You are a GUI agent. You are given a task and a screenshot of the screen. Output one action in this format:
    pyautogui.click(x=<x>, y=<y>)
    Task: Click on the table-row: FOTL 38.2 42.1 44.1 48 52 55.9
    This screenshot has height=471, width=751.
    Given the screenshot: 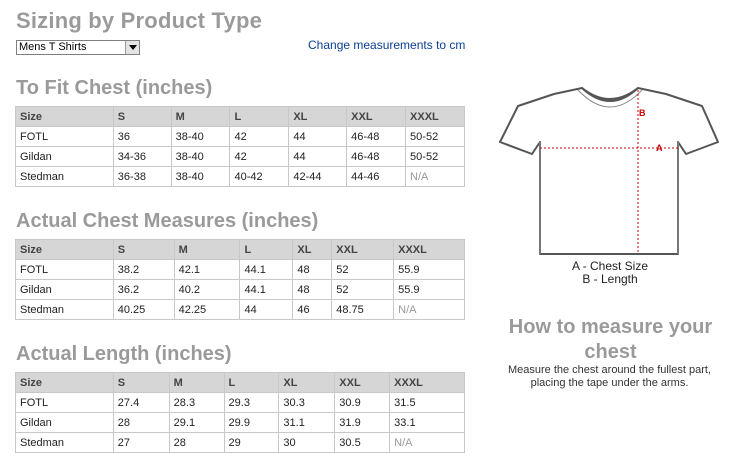 What is the action you would take?
    pyautogui.click(x=240, y=269)
    